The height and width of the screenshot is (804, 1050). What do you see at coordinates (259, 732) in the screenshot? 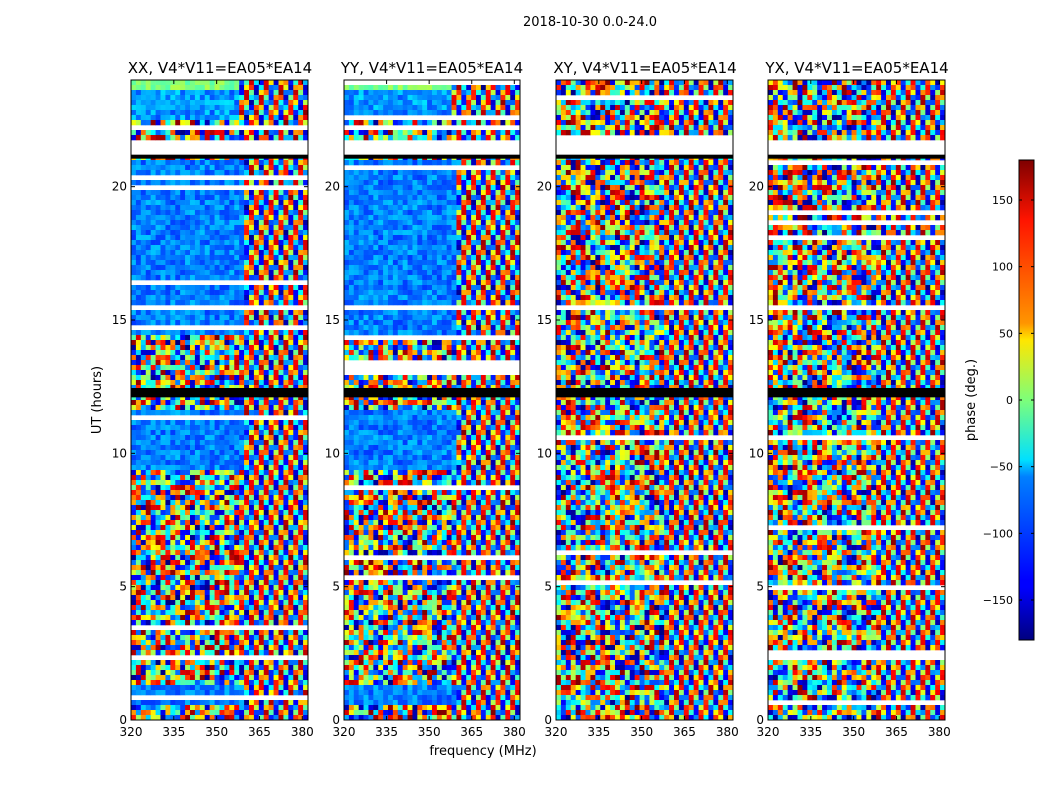
I see `x-tick-label: 365` at bounding box center [259, 732].